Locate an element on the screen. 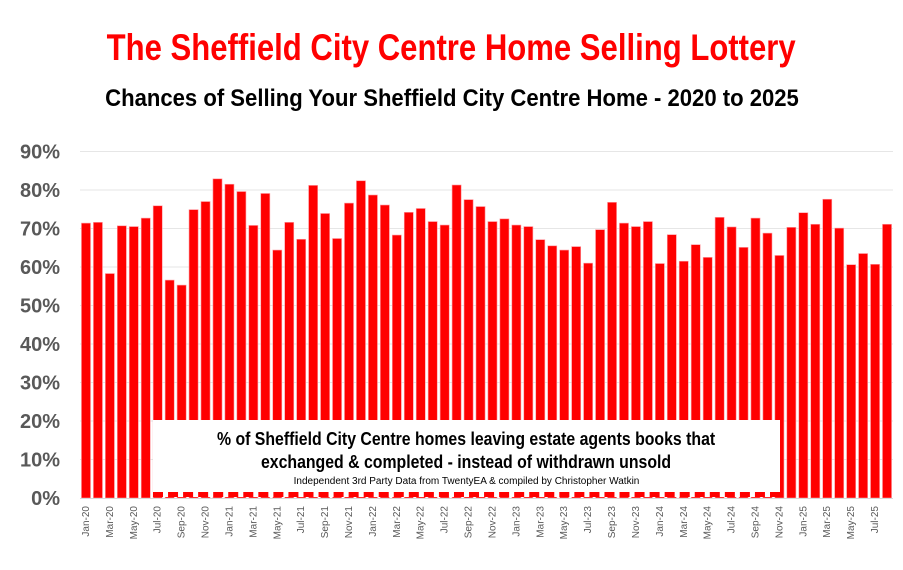 This screenshot has width=903, height=570. y-tick-label: 10% is located at coordinates (40, 461).